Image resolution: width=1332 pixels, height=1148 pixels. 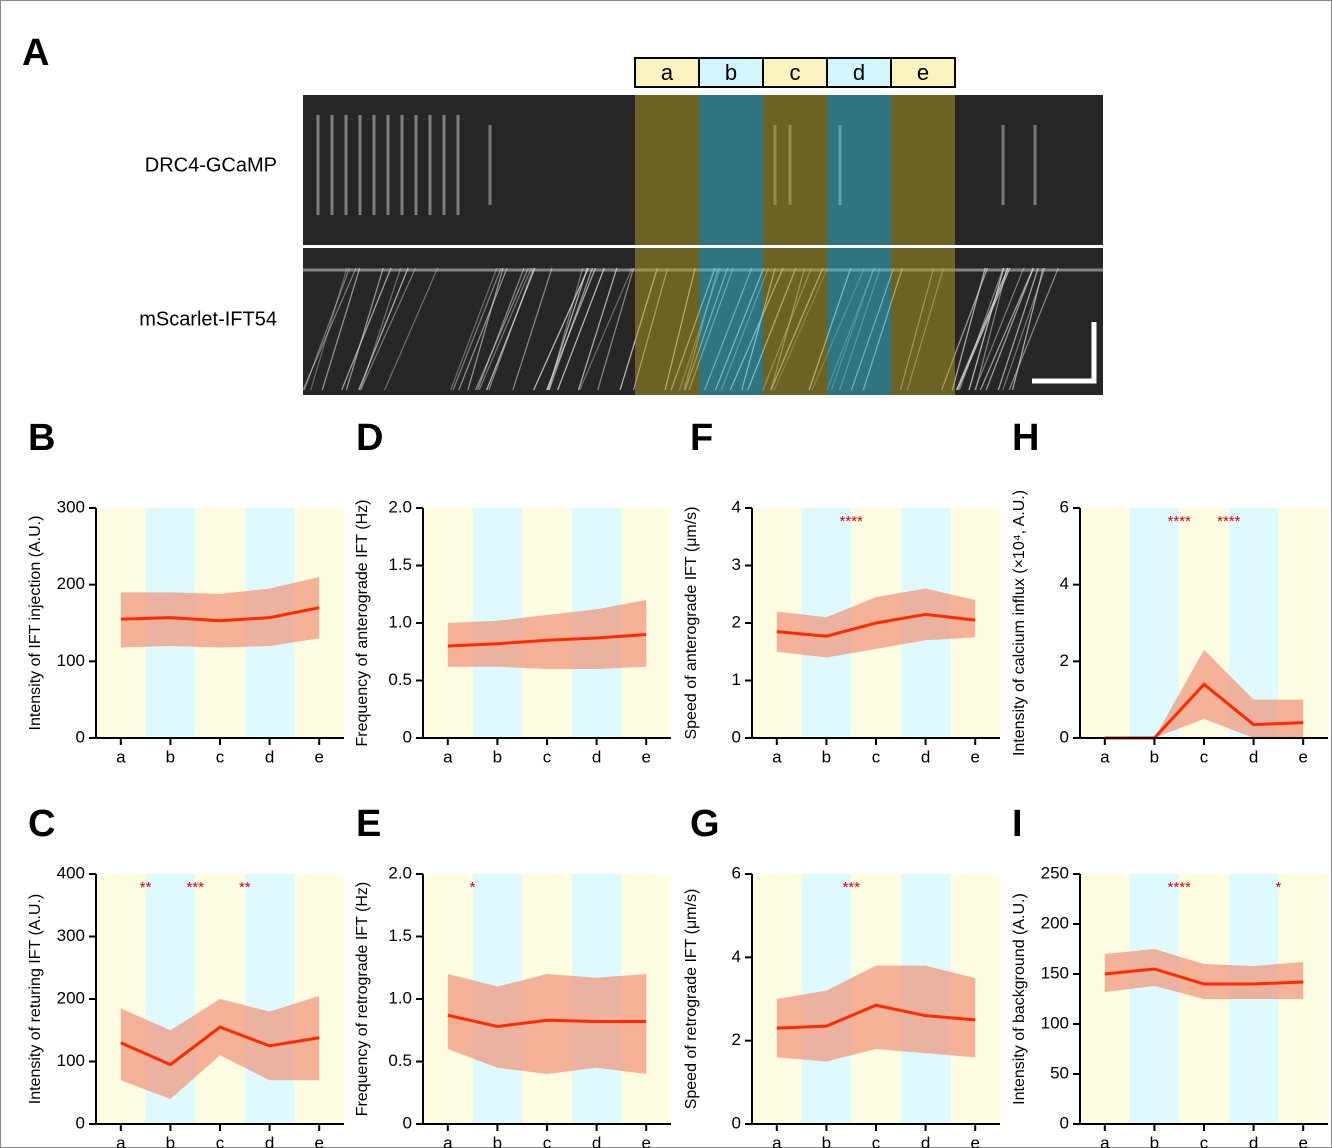 I want to click on y-tick-label: 150, so click(x=1055, y=972).